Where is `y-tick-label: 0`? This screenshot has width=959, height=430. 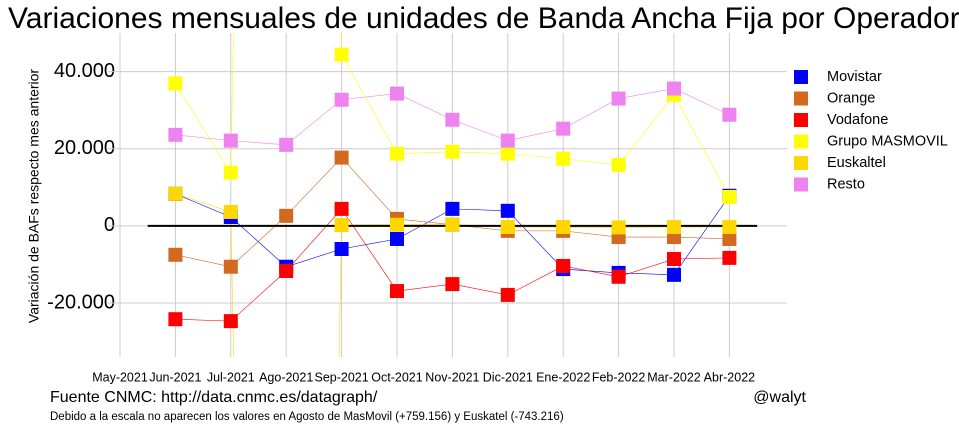 y-tick-label: 0 is located at coordinates (109, 225).